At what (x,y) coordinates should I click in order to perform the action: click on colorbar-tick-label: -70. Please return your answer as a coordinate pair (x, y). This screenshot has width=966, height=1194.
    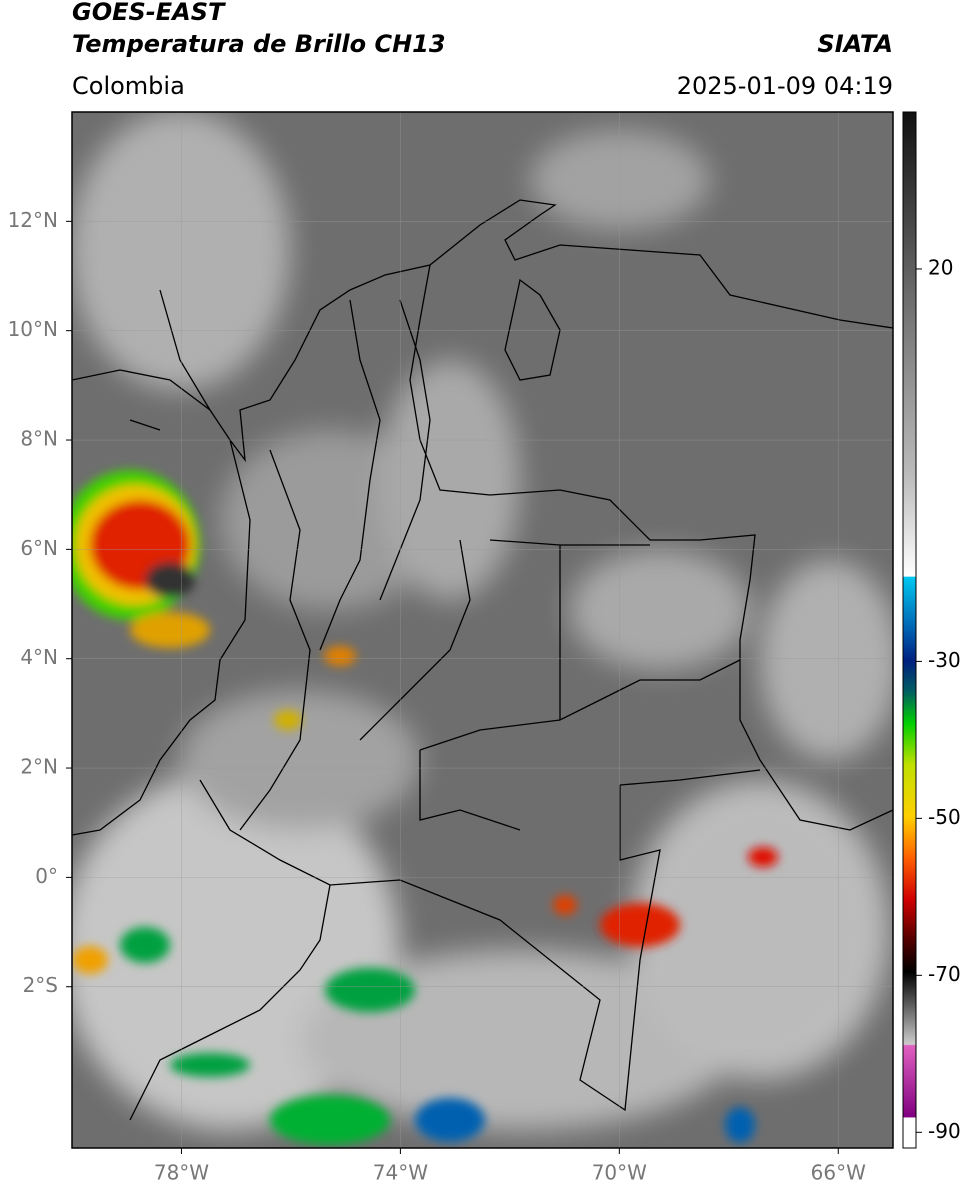
    Looking at the image, I should click on (944, 974).